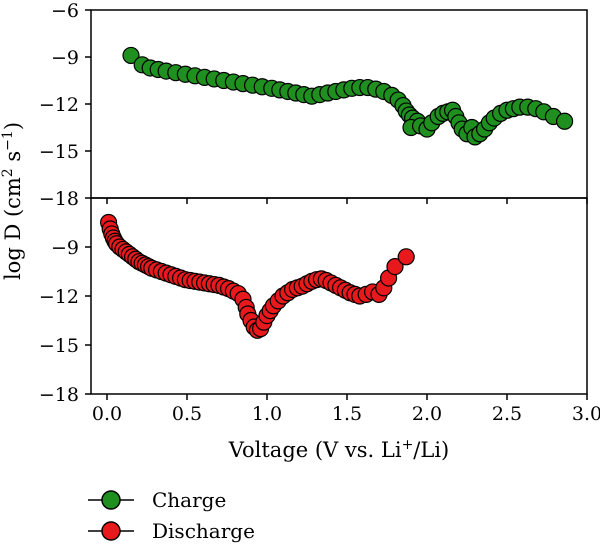  Describe the element at coordinates (59, 346) in the screenshot. I see `bottom-y-tick-label: −15` at that location.